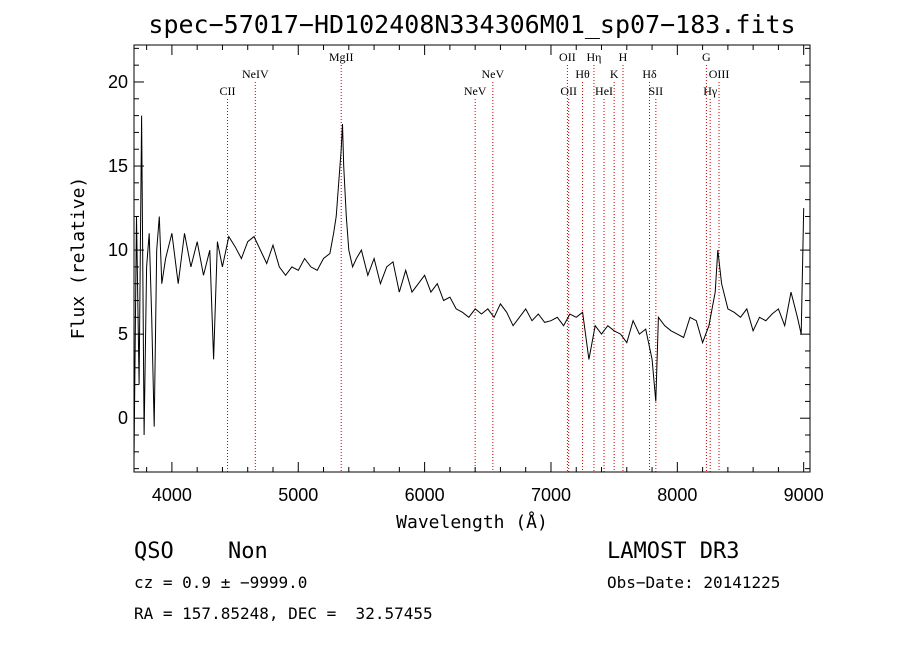 Image resolution: width=900 pixels, height=649 pixels. I want to click on y-tick-label-20: 20, so click(118, 82).